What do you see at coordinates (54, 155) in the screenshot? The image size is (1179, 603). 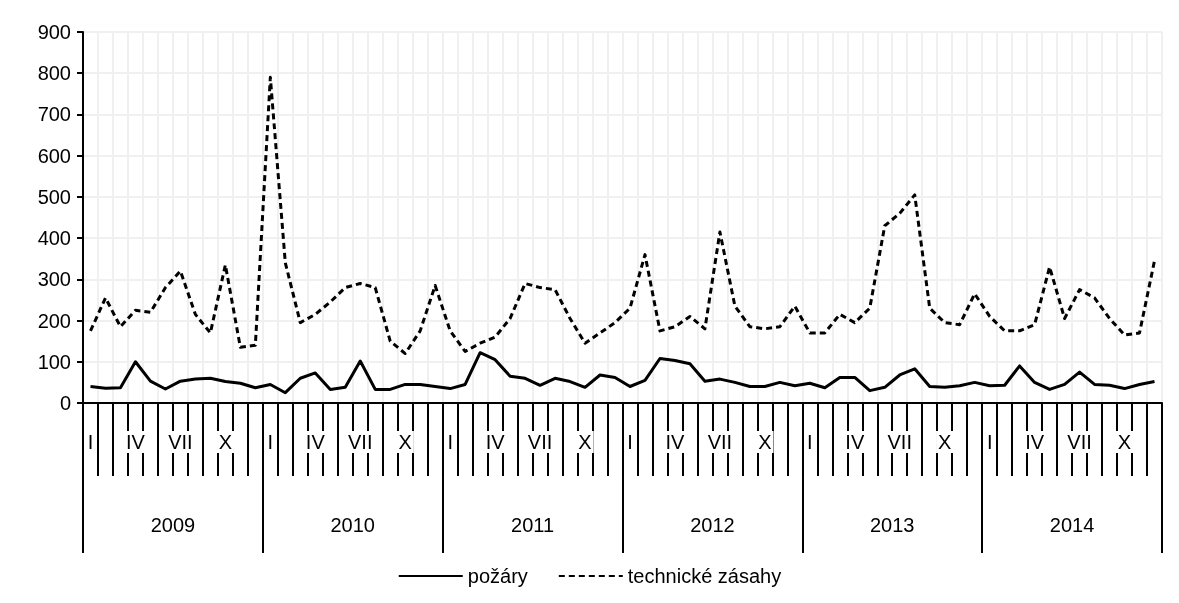 I see `y-tick-label: 600` at bounding box center [54, 155].